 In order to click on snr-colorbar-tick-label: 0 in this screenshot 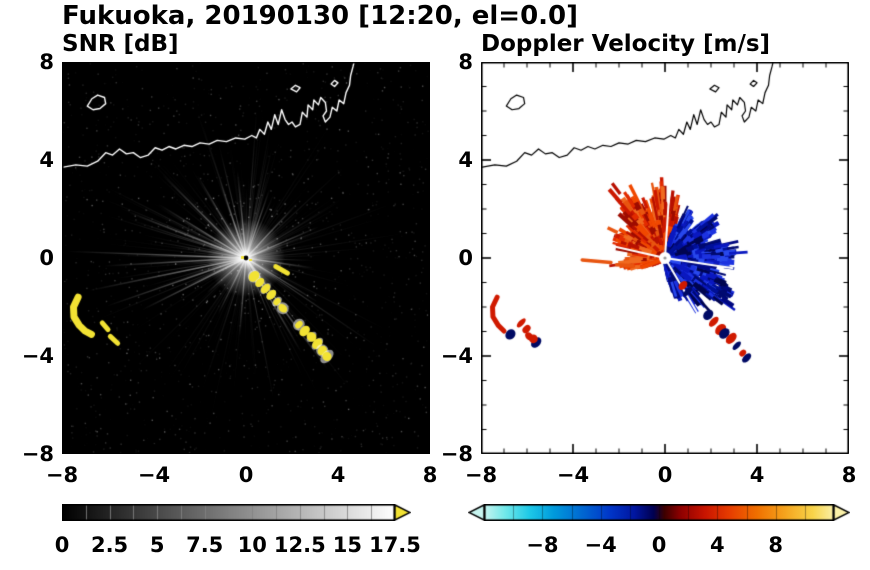, I will do `click(62, 545)`.